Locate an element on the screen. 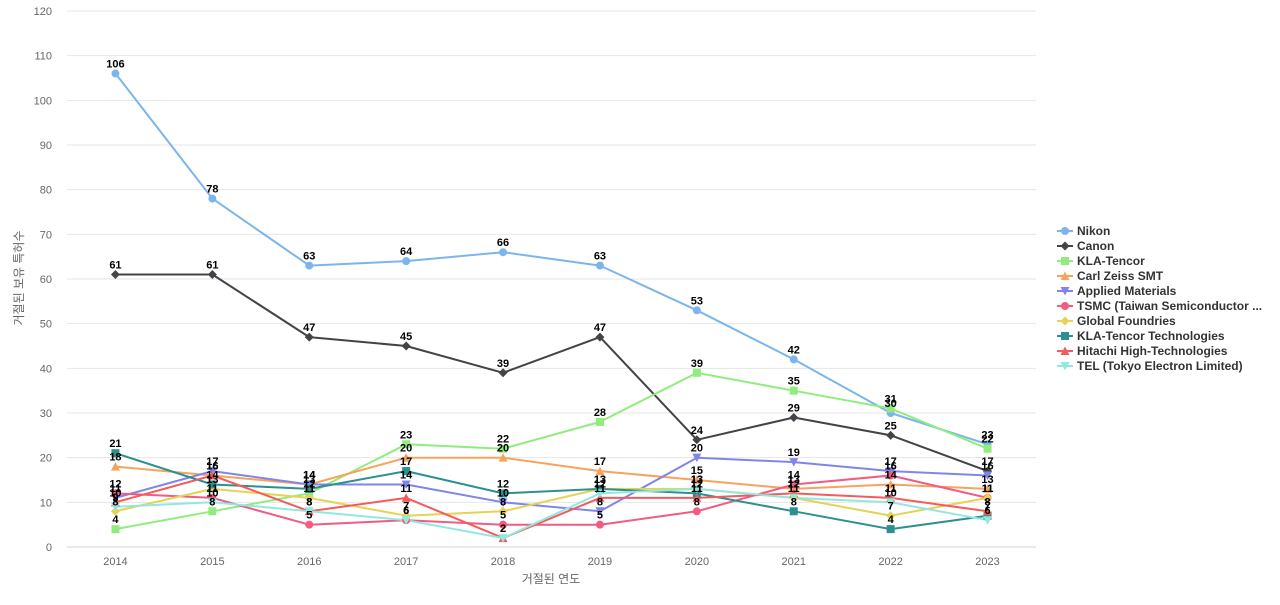 The image size is (1280, 605). legend-item: Canon is located at coordinates (1085, 246).